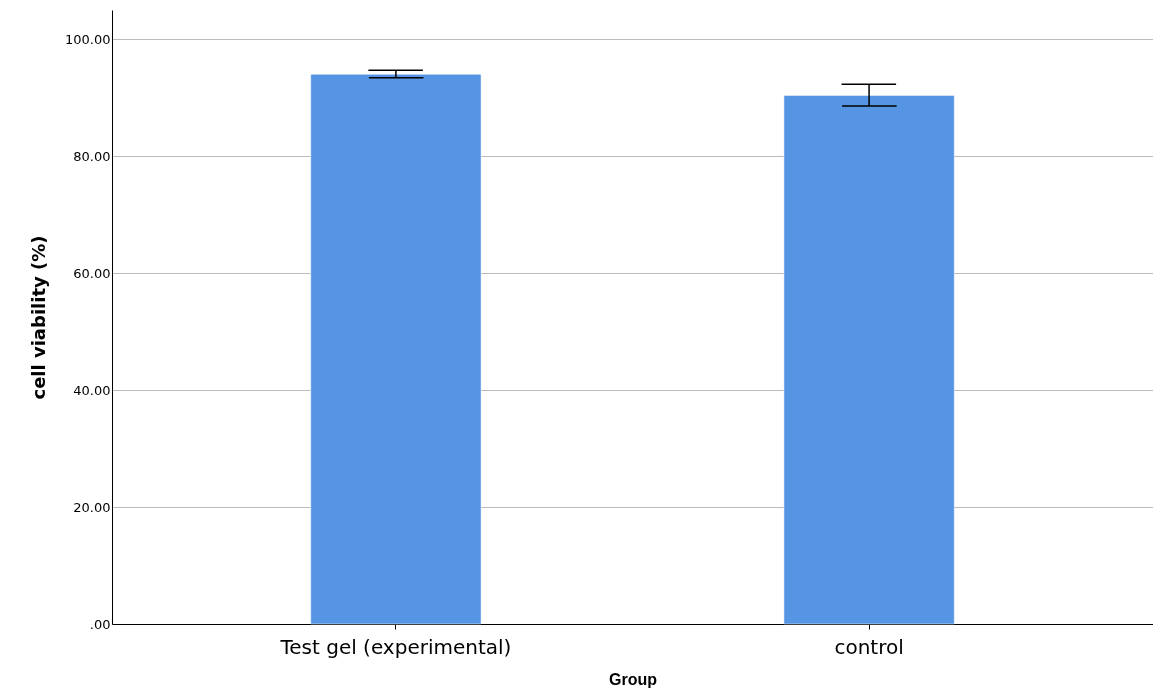 This screenshot has height=692, width=1153. Describe the element at coordinates (869, 646) in the screenshot. I see `x-tick-label: control` at that location.